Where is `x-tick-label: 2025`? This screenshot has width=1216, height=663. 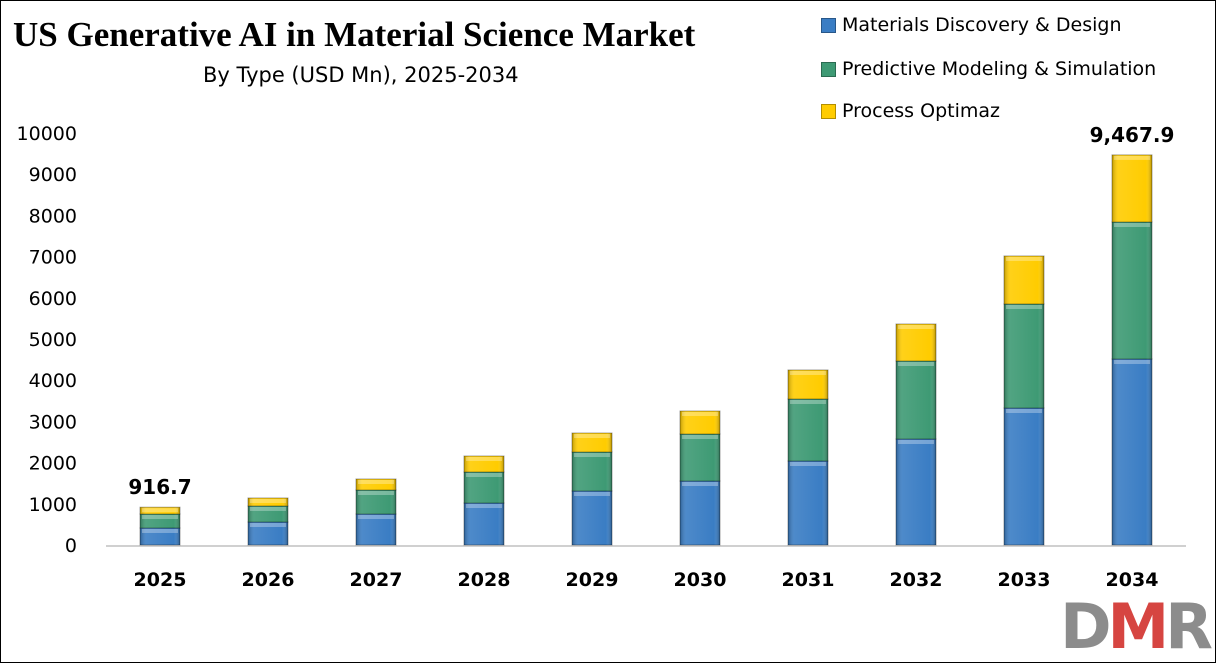
x-tick-label: 2025 is located at coordinates (160, 580).